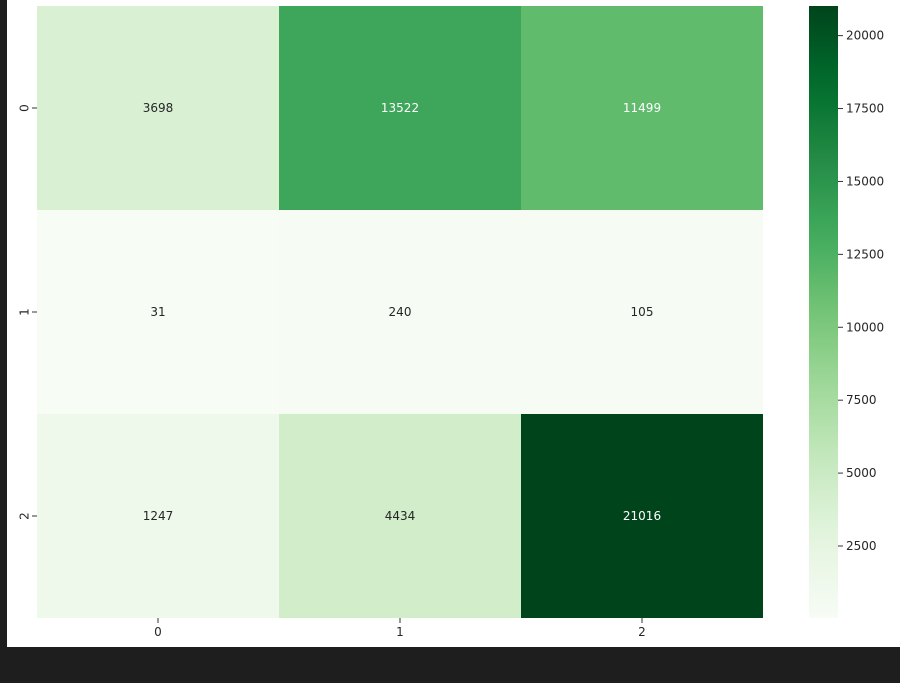  Describe the element at coordinates (823, 312) in the screenshot. I see `colorbar` at that location.